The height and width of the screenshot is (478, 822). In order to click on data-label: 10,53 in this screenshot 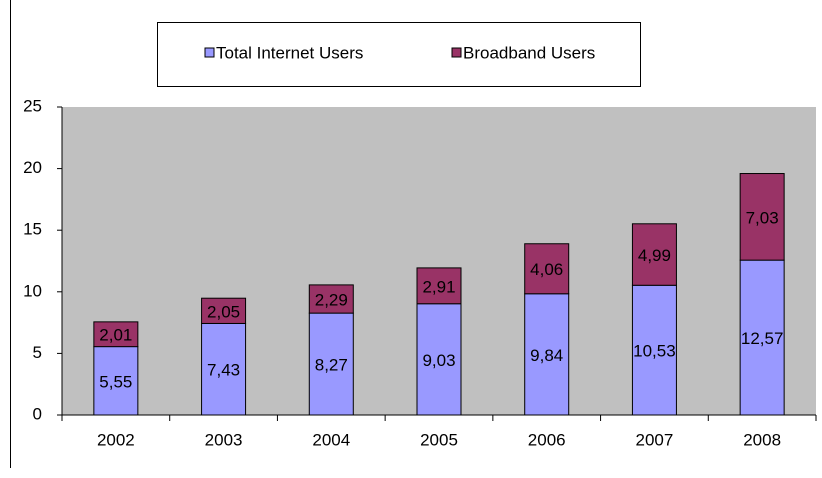, I will do `click(654, 351)`.